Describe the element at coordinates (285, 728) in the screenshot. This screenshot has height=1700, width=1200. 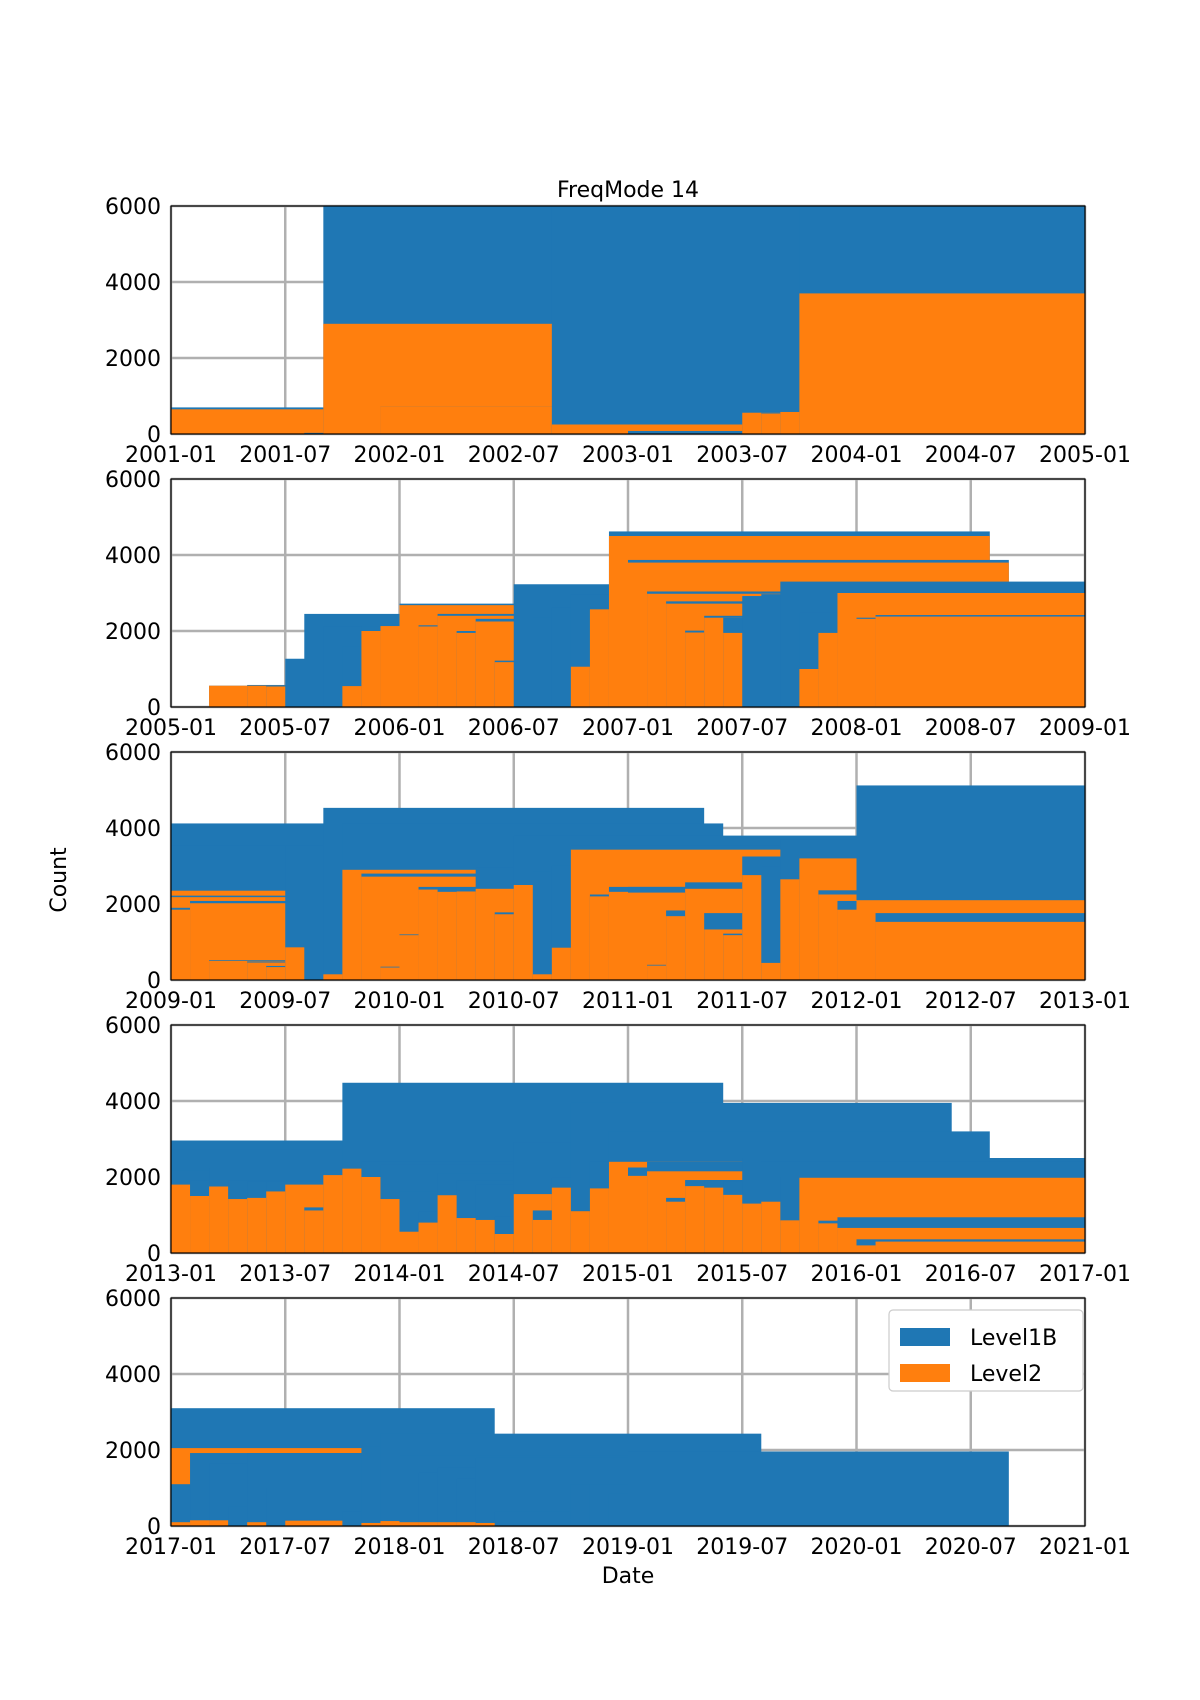
I see `x-tick-label: 2005-07` at that location.